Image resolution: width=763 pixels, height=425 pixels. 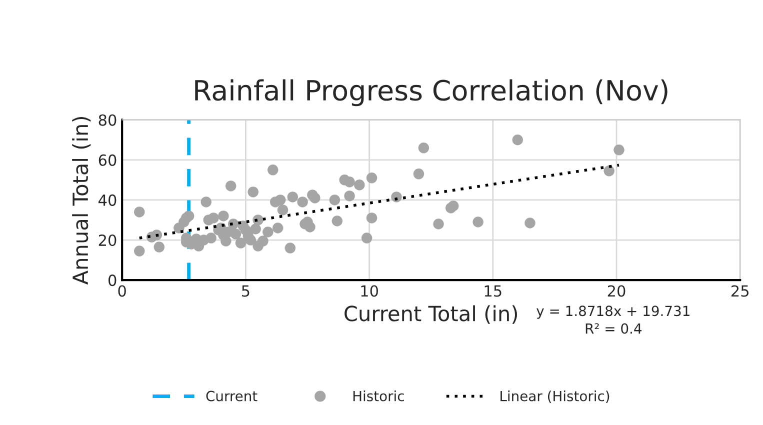 I want to click on x-axis-title: Current Total (in), so click(x=430, y=314).